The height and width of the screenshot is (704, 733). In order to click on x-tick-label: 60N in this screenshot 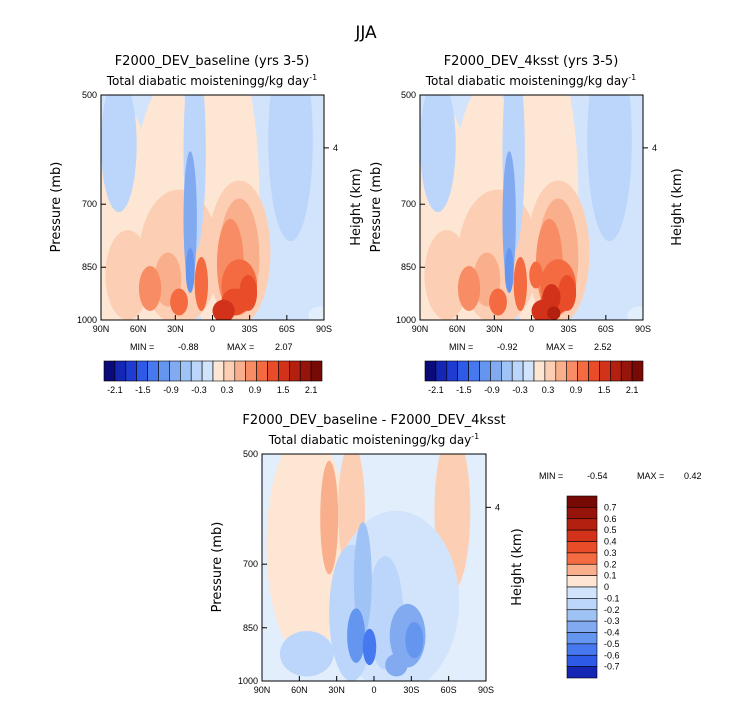, I will do `click(457, 329)`.